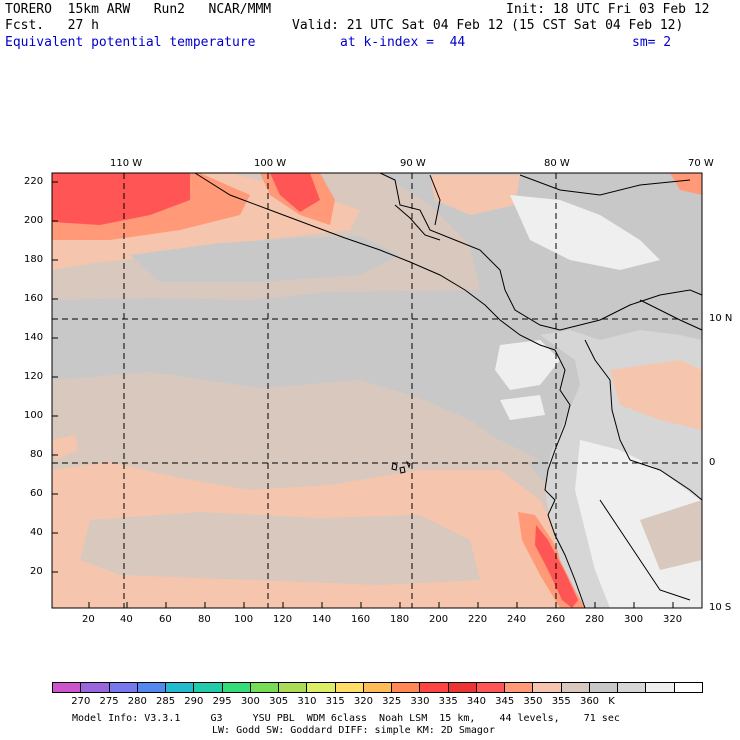 The width and height of the screenshot is (740, 740). Describe the element at coordinates (363, 701) in the screenshot. I see `colorbar-label: 320` at that location.